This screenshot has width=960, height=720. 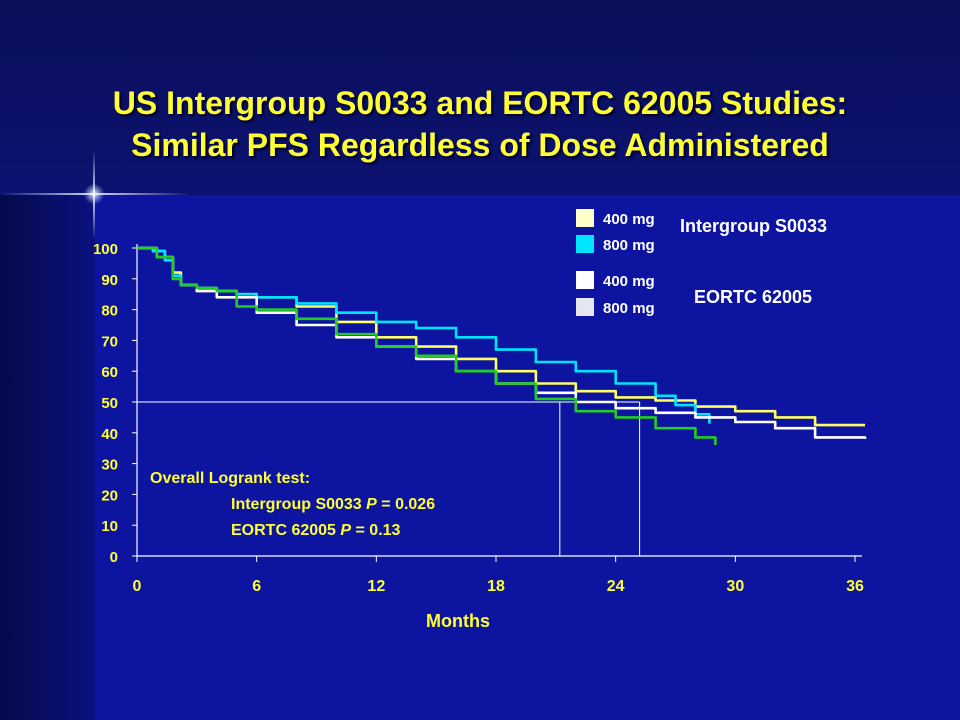 I want to click on y-tick-label: 60, so click(x=109, y=372).